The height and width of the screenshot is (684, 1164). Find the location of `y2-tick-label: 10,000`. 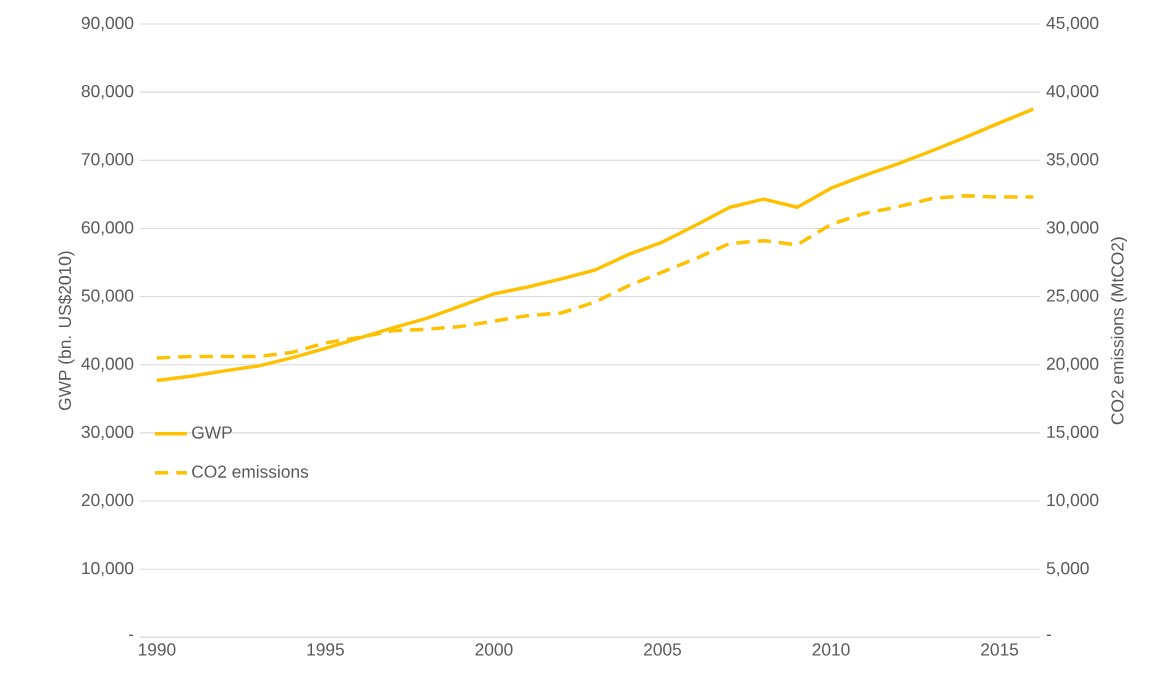

y2-tick-label: 10,000 is located at coordinates (1073, 501).